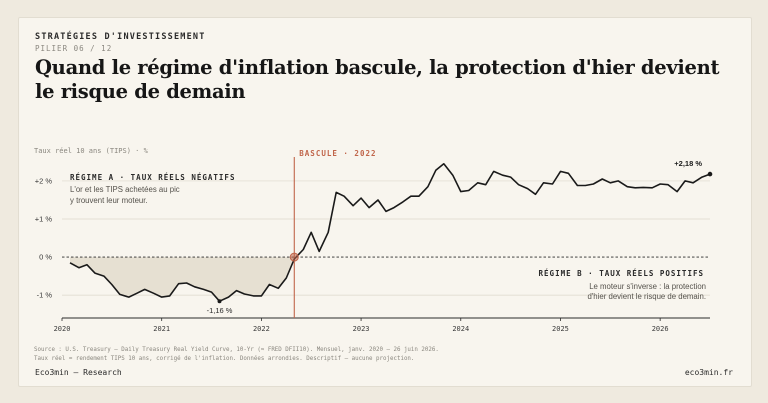 The width and height of the screenshot is (768, 403). What do you see at coordinates (361, 329) in the screenshot?
I see `x-tick-label: 2023` at bounding box center [361, 329].